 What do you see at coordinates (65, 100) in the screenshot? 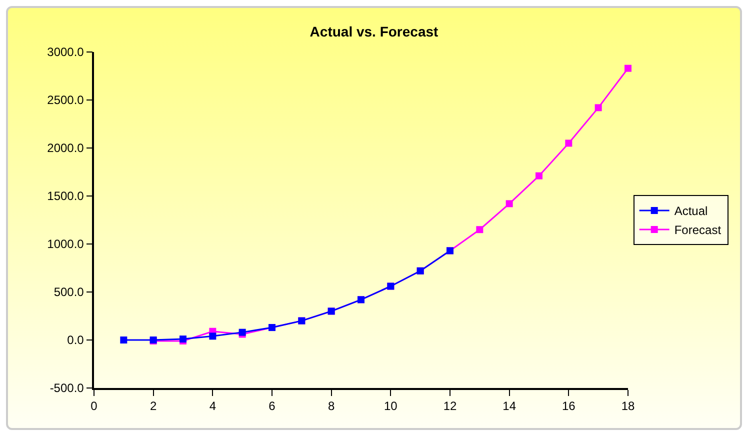
I see `y-tick-label: 2500.0` at bounding box center [65, 100].